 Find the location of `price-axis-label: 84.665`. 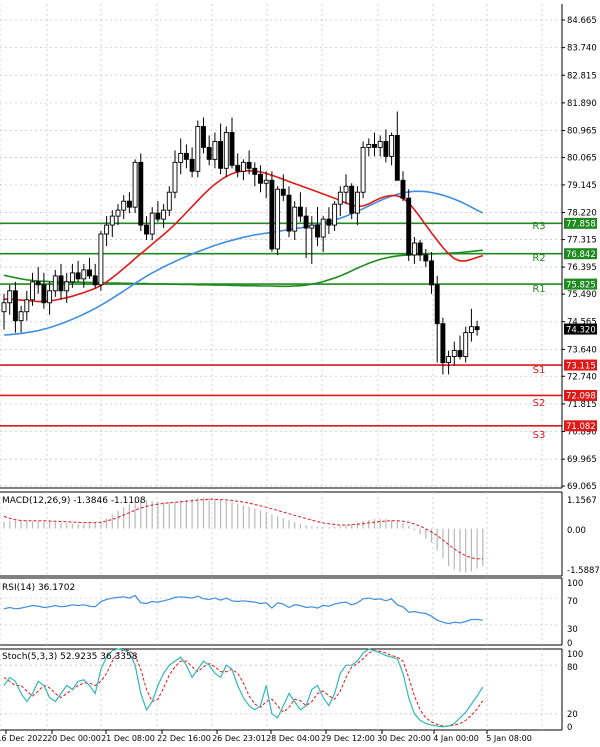

price-axis-label: 84.665 is located at coordinates (582, 21).